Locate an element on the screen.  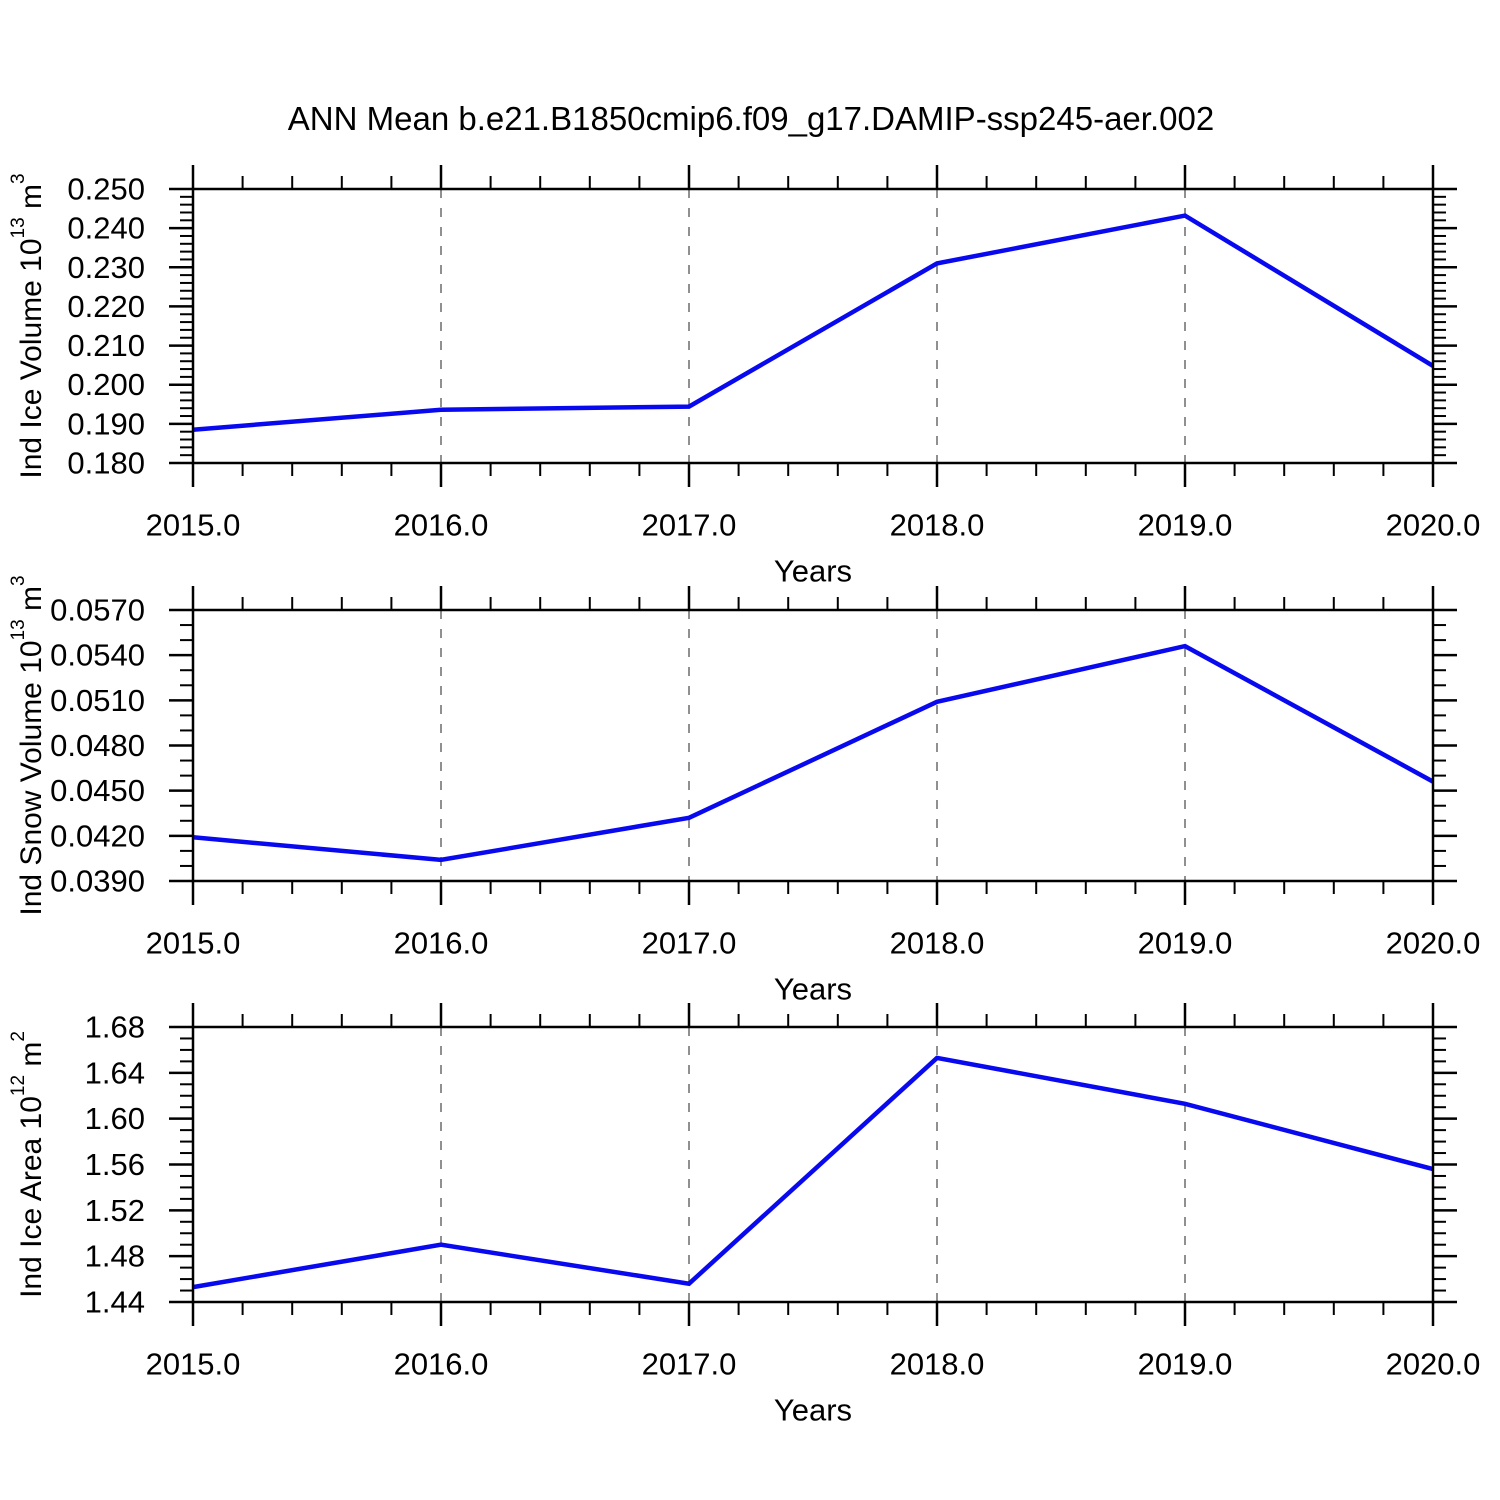
y-axis-title-sup: 2 is located at coordinates (18, 1036).